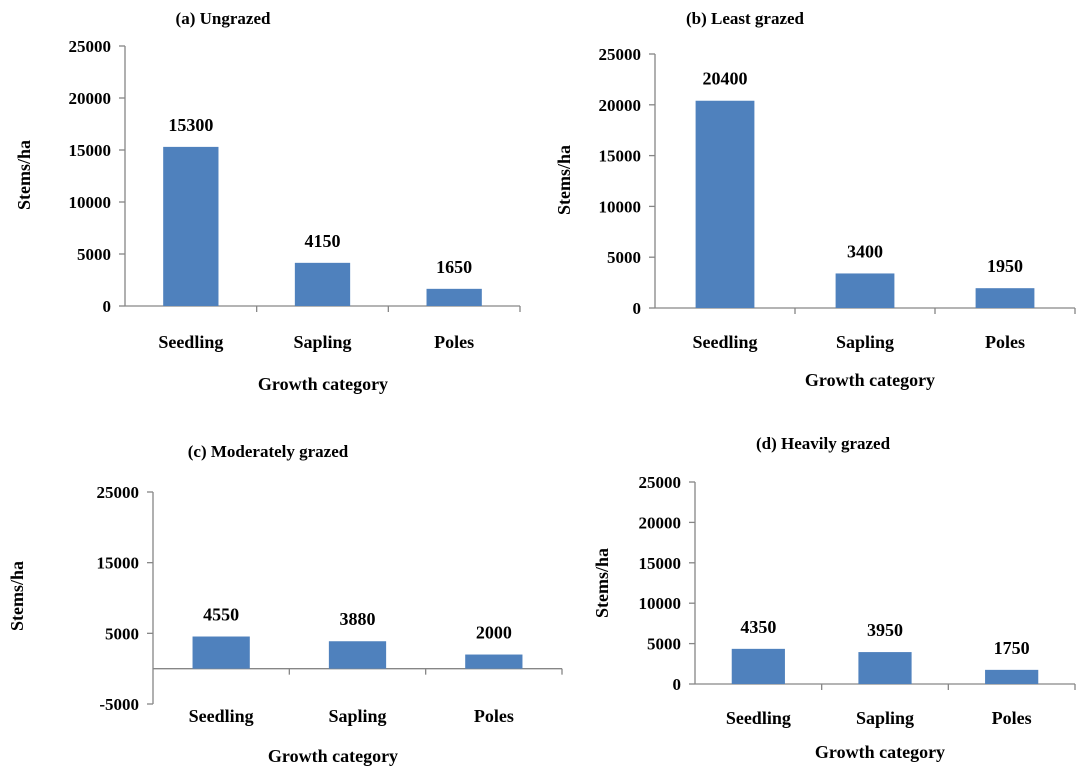 Image resolution: width=1088 pixels, height=769 pixels. I want to click on data-label: 4150, so click(323, 241).